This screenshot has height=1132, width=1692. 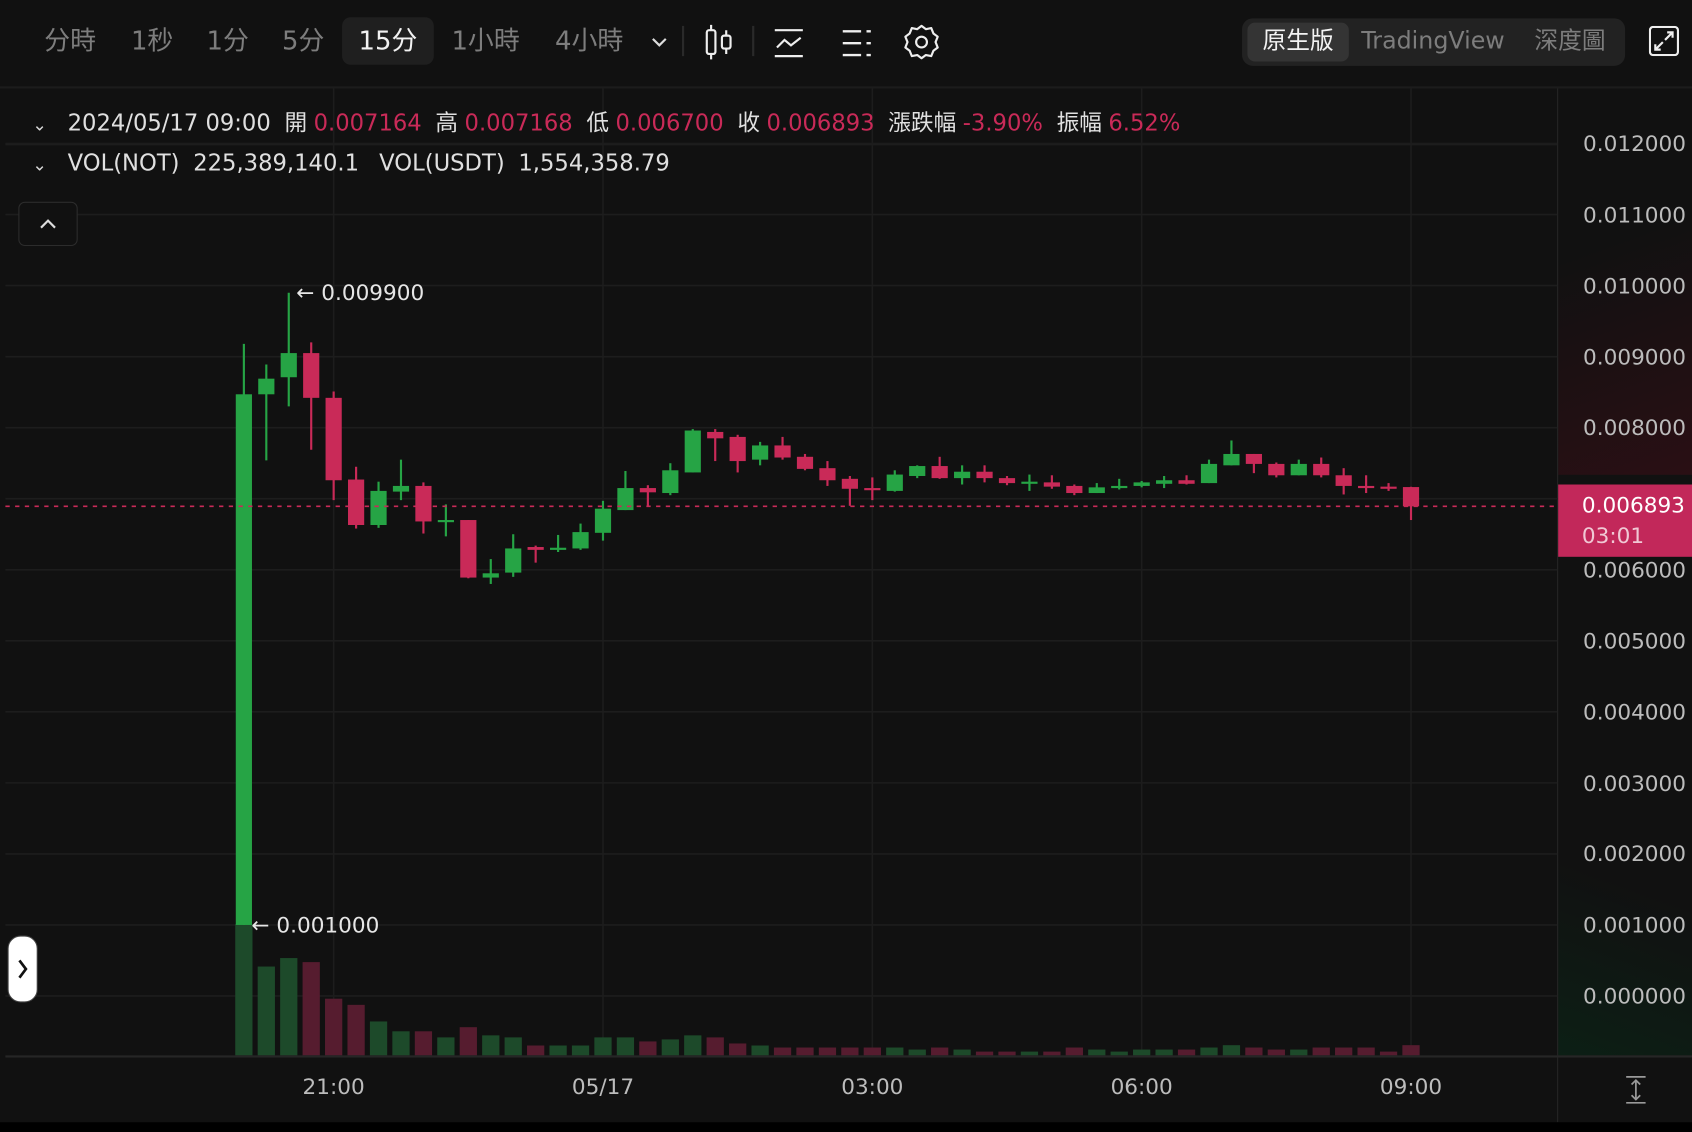 What do you see at coordinates (1411, 1086) in the screenshot?
I see `time-tick-label: 09:00` at bounding box center [1411, 1086].